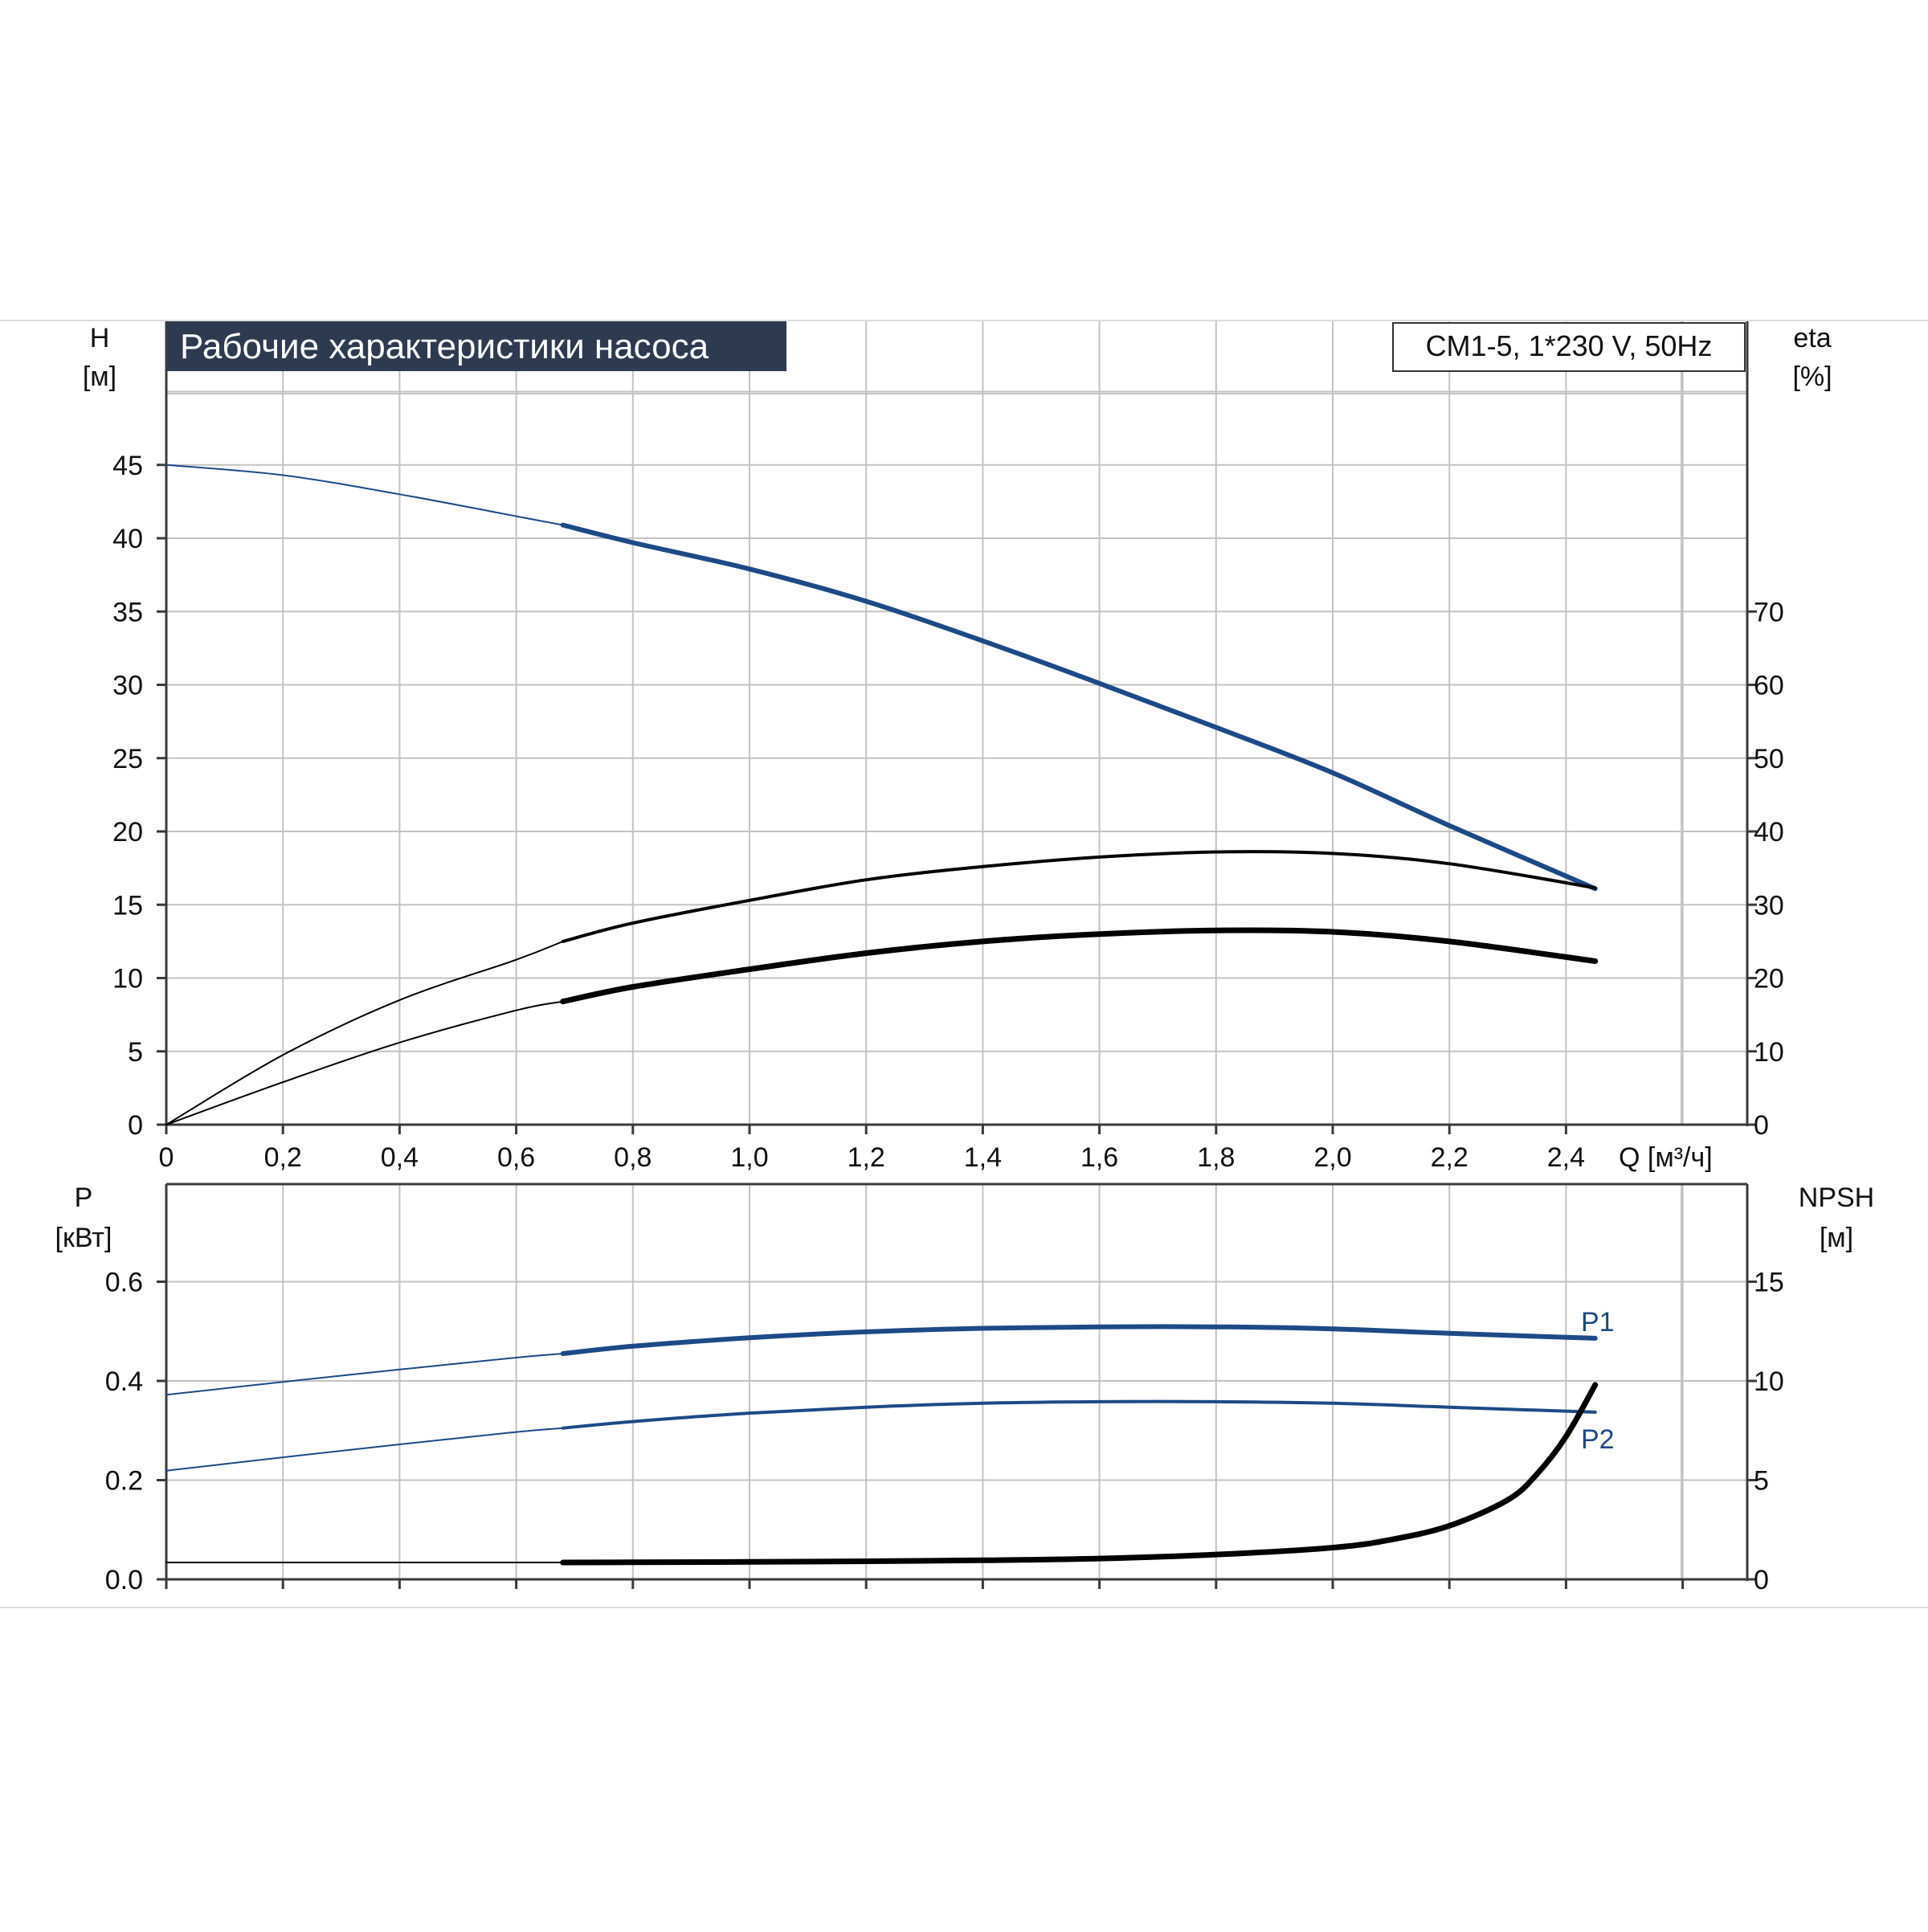  What do you see at coordinates (400, 1157) in the screenshot?
I see `x-tick-label: 0,4` at bounding box center [400, 1157].